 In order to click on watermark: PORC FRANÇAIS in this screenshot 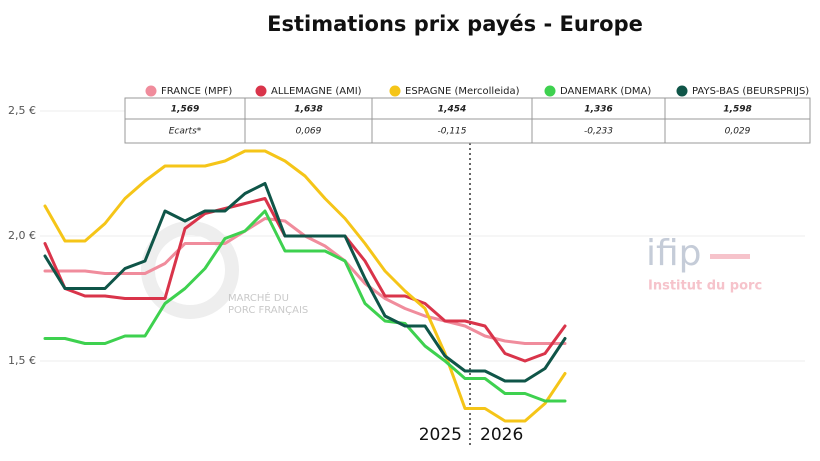, I will do `click(268, 310)`.